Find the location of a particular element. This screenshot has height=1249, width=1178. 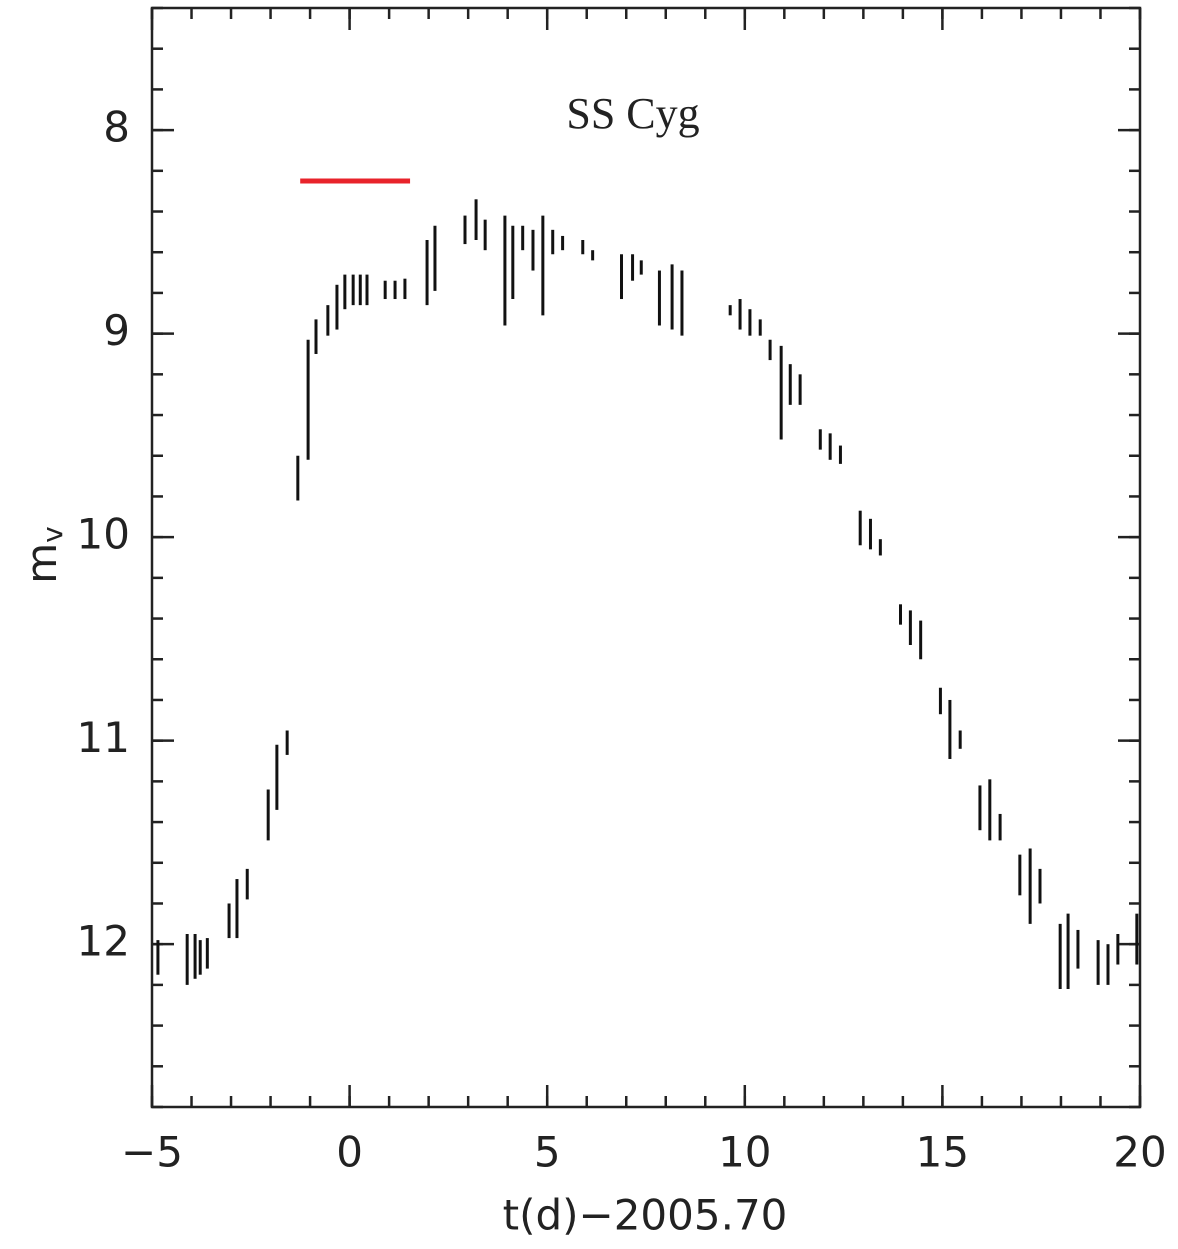

x-tick-label: 0 is located at coordinates (349, 1152).